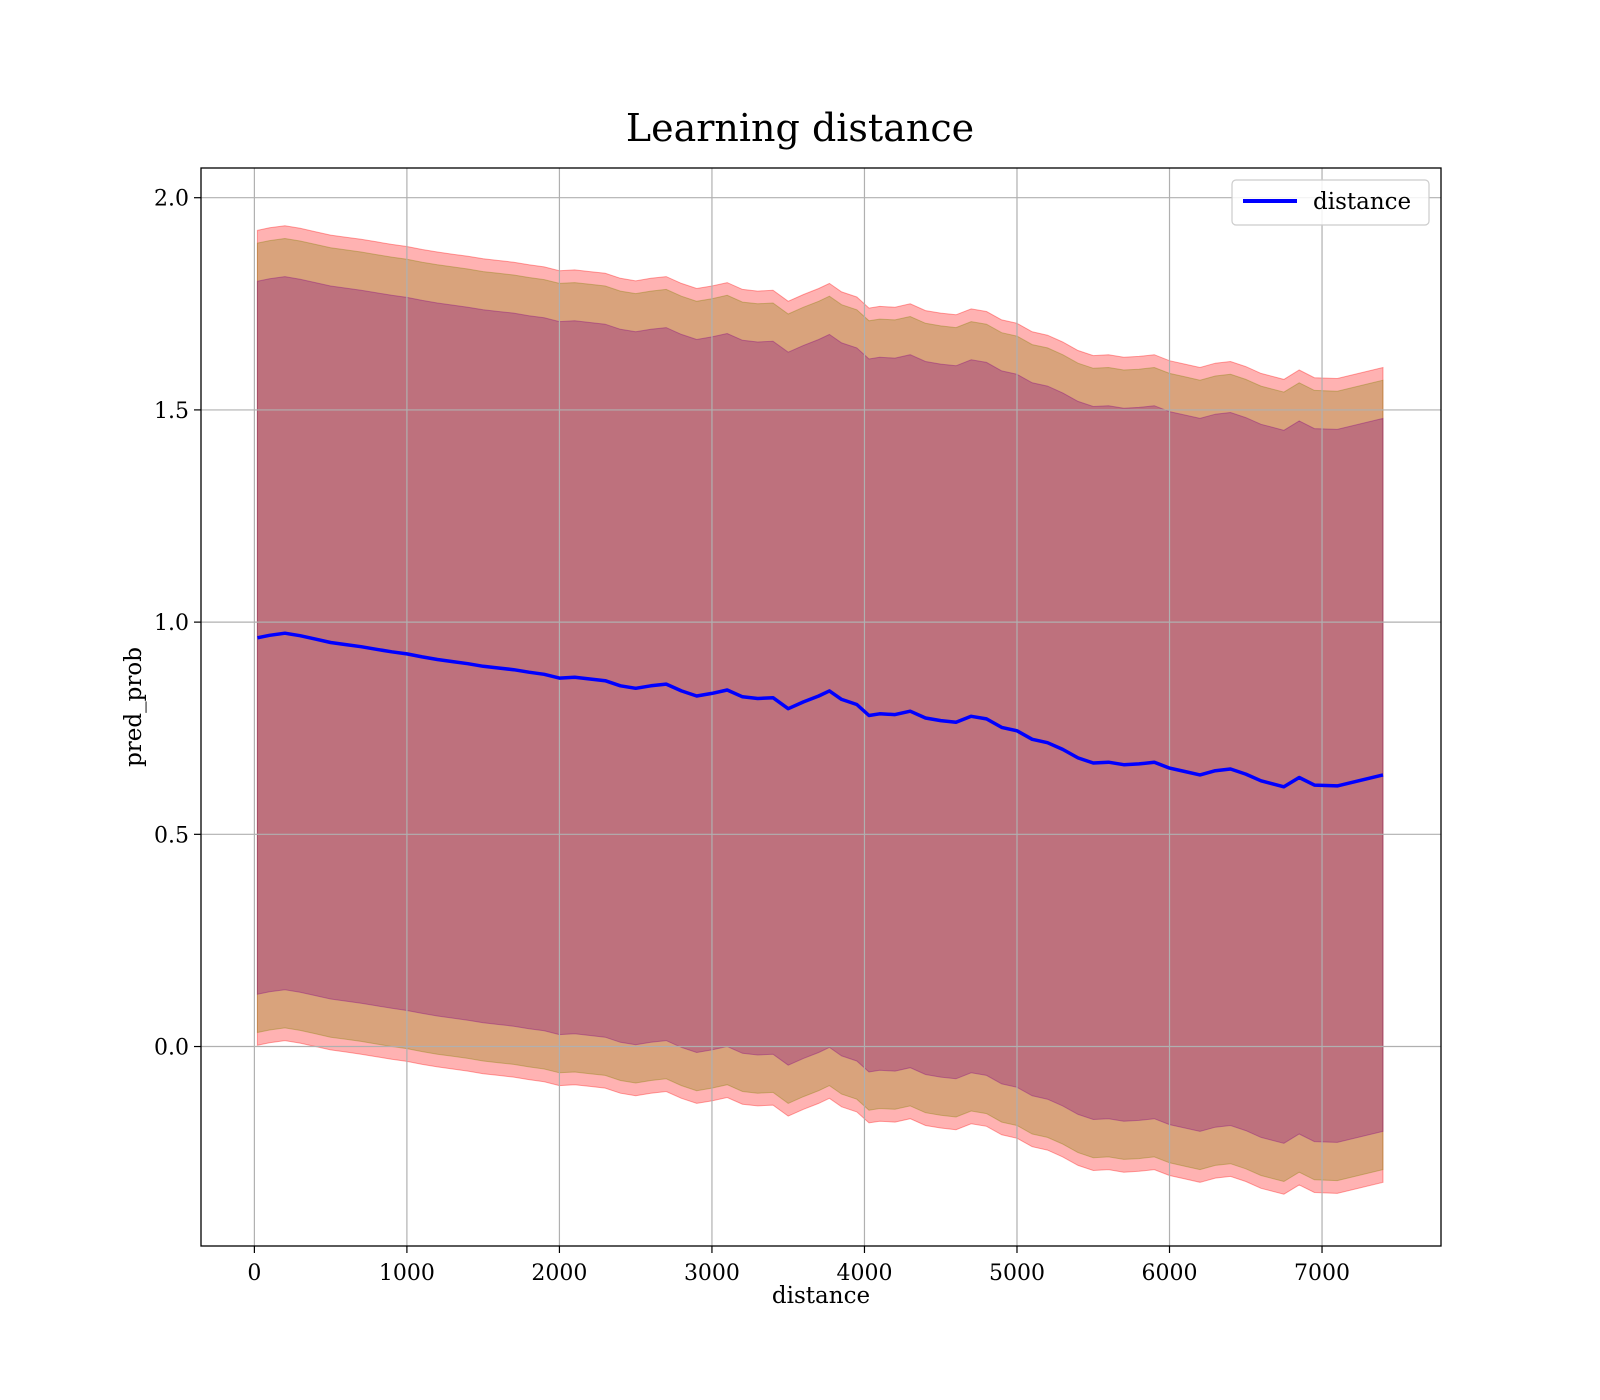 This screenshot has height=1400, width=1600. I want to click on y-axis-ticks: 0.0 0.5 1.0 1.5 2.0, so click(177, 624).